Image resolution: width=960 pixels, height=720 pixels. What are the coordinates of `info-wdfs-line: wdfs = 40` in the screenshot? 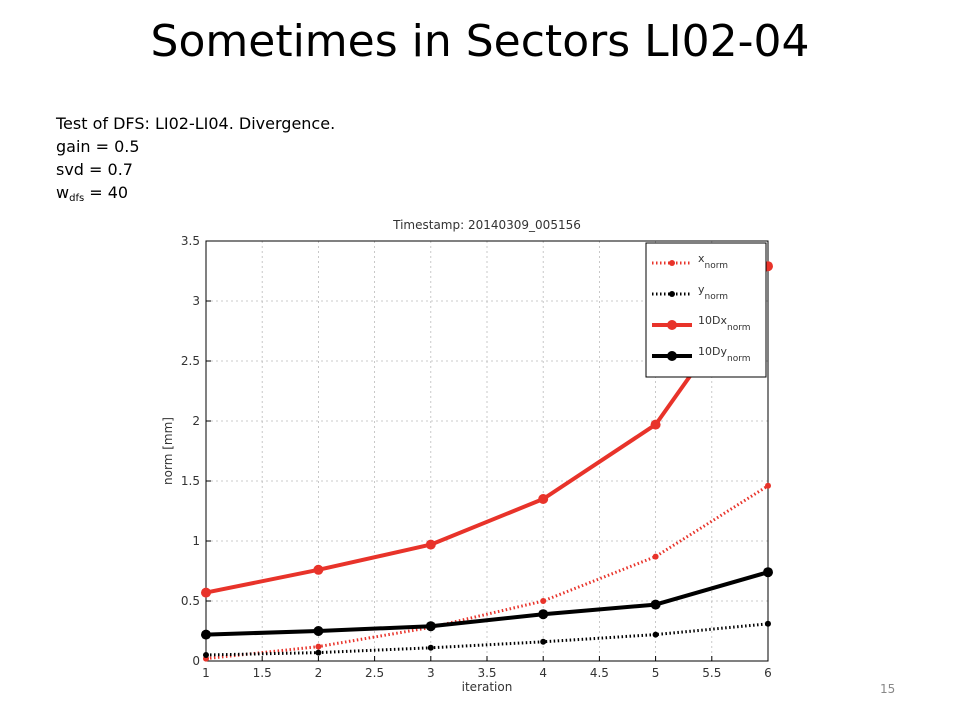 It's located at (195, 195).